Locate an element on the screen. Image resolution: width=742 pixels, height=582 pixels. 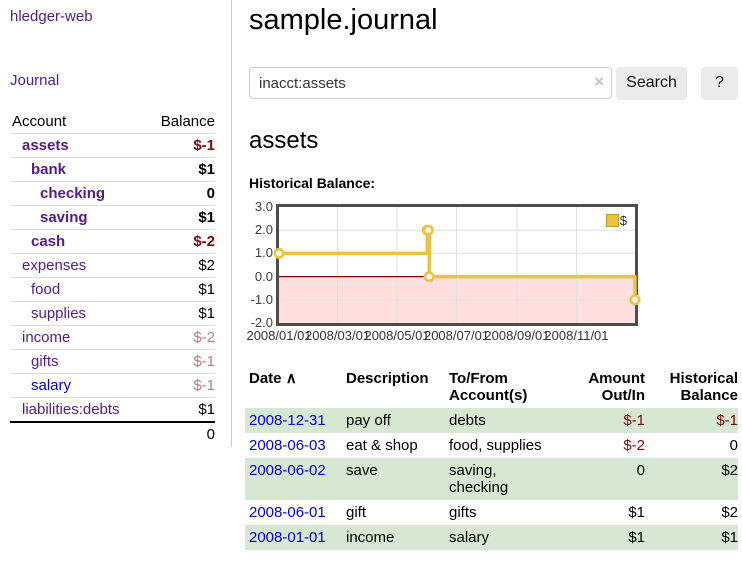
register-description: pay off is located at coordinates (368, 420).